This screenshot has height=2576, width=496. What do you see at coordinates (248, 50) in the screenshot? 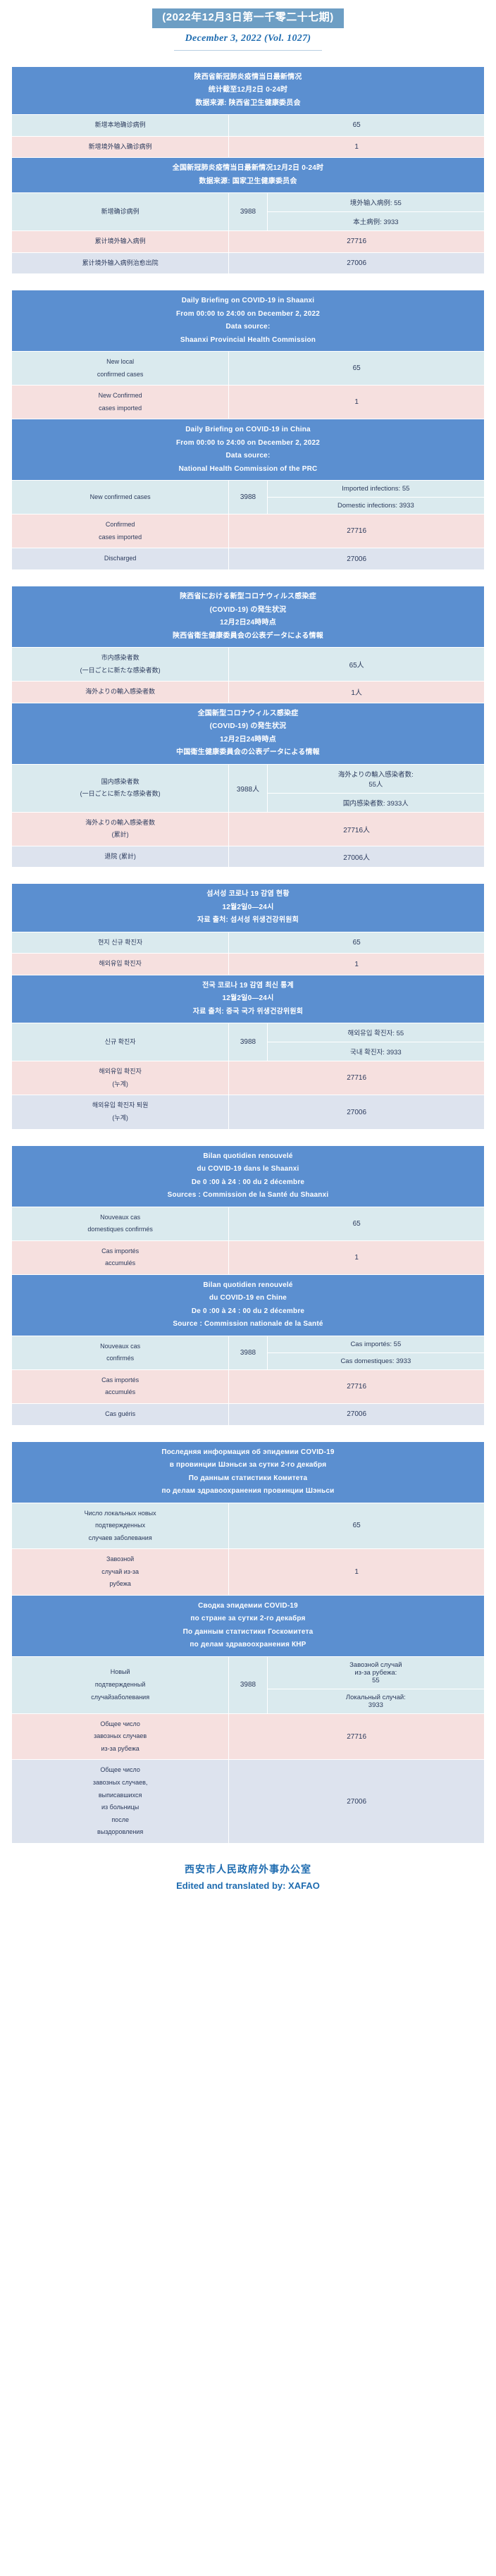
I see `masthead-divider` at bounding box center [248, 50].